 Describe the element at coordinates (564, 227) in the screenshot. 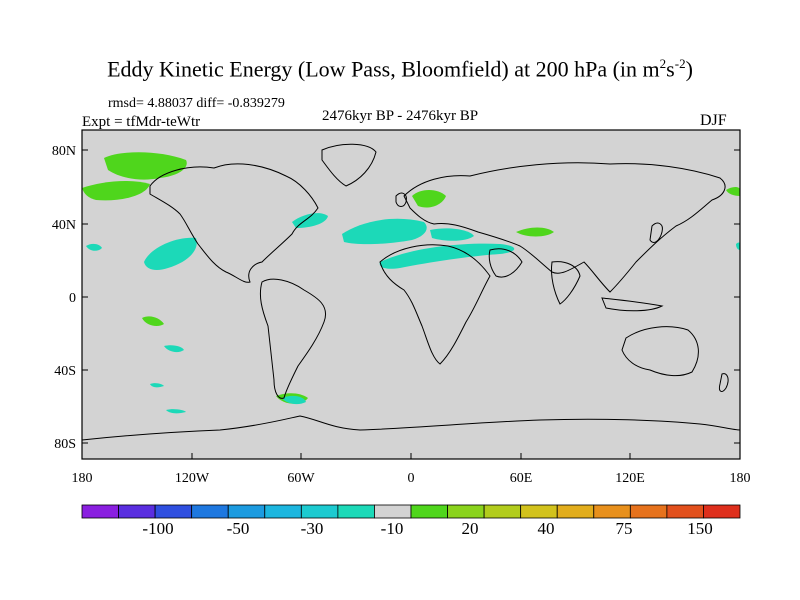

I see `coastline-europe-asia` at that location.